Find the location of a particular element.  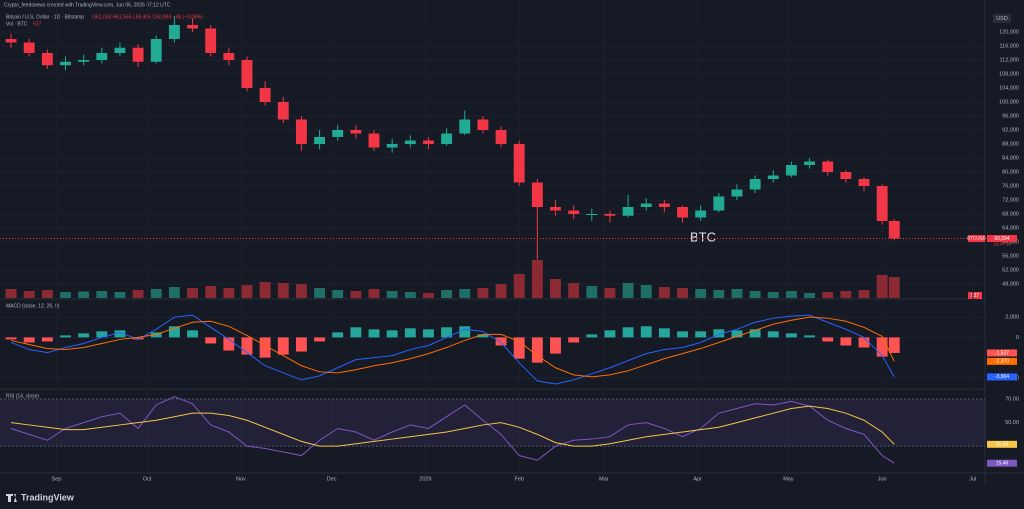

brand: TradingView is located at coordinates (40, 497).